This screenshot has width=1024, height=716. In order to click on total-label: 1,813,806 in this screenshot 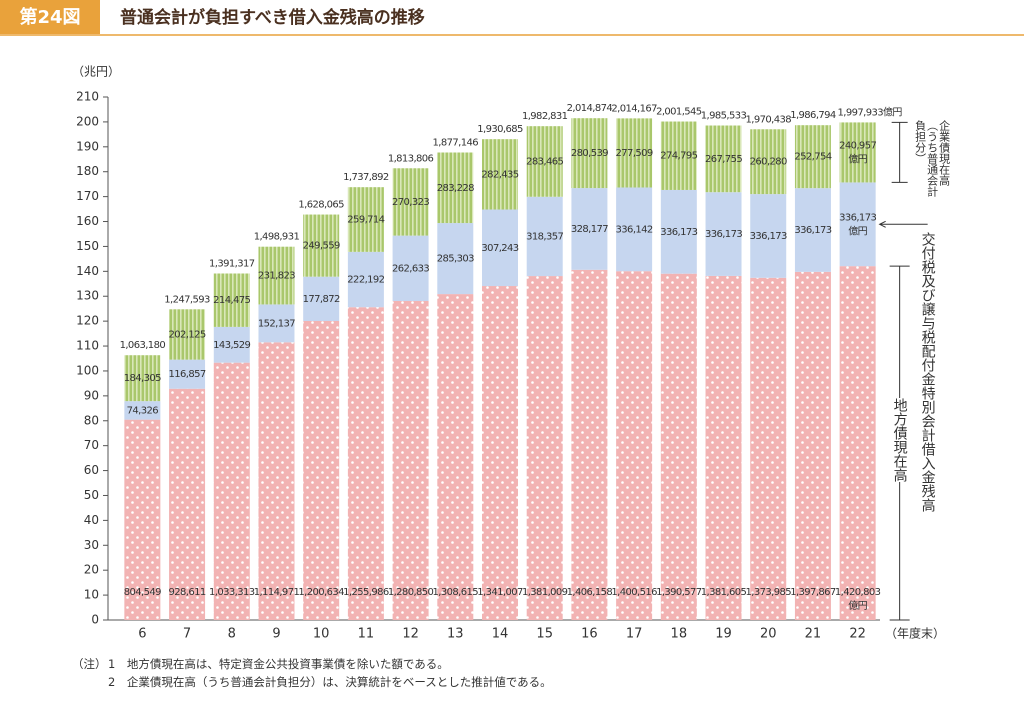, I will do `click(411, 158)`.